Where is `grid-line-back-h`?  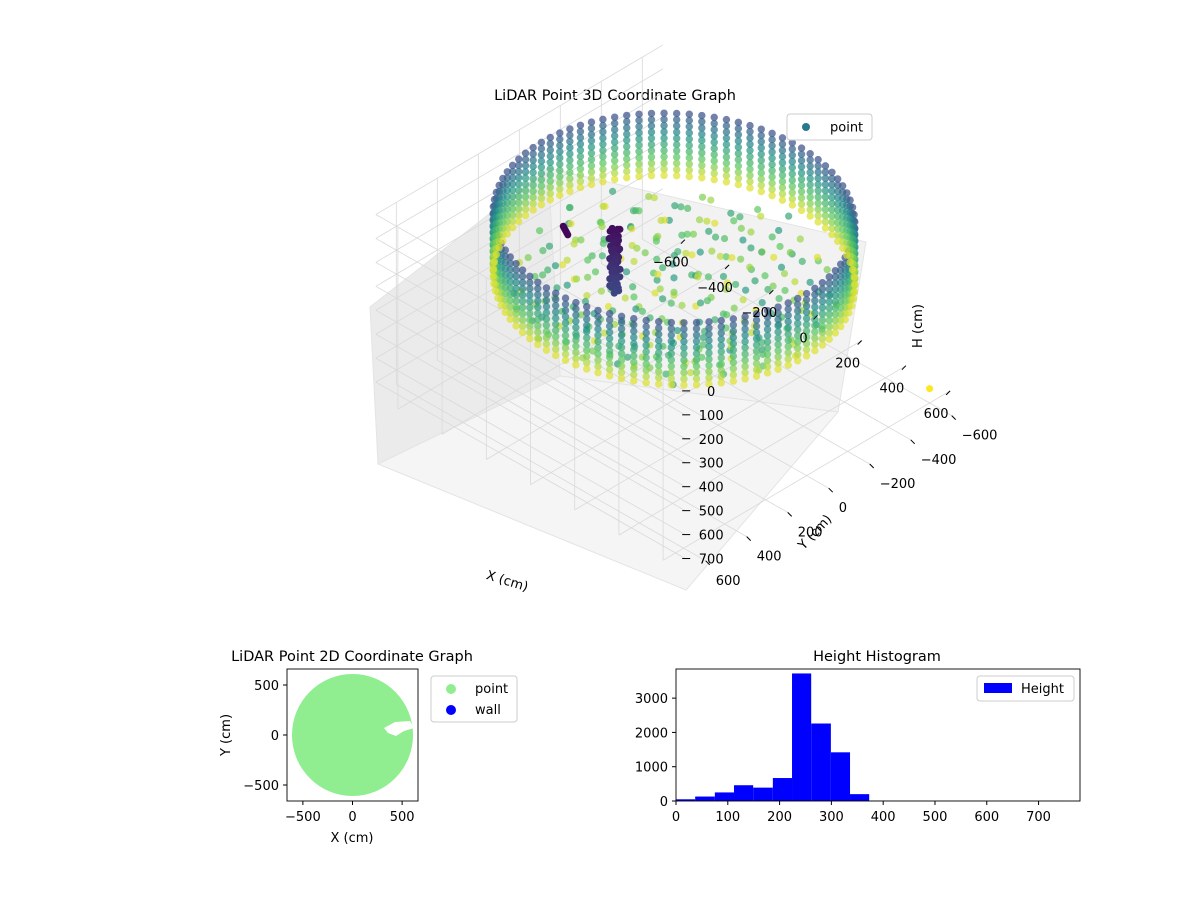 grid-line-back-h is located at coordinates (530, 398).